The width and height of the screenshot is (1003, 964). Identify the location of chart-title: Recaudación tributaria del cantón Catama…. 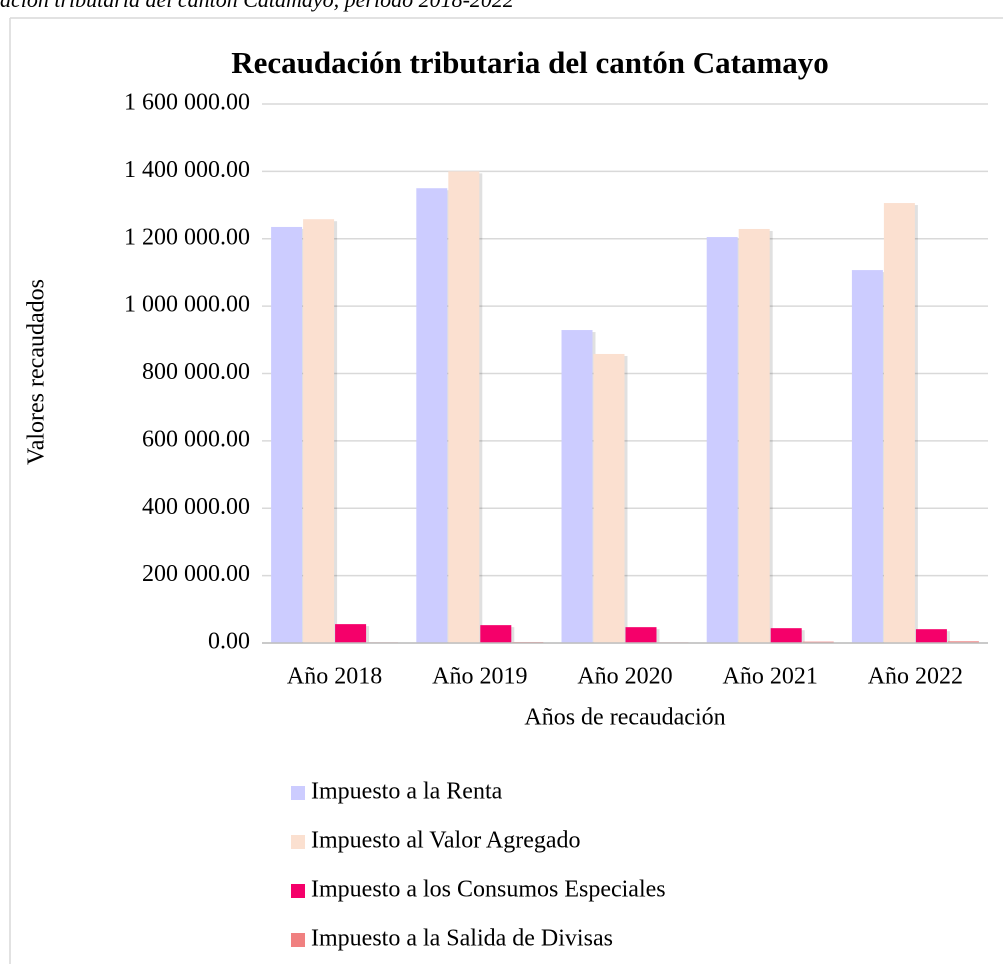
(530, 62).